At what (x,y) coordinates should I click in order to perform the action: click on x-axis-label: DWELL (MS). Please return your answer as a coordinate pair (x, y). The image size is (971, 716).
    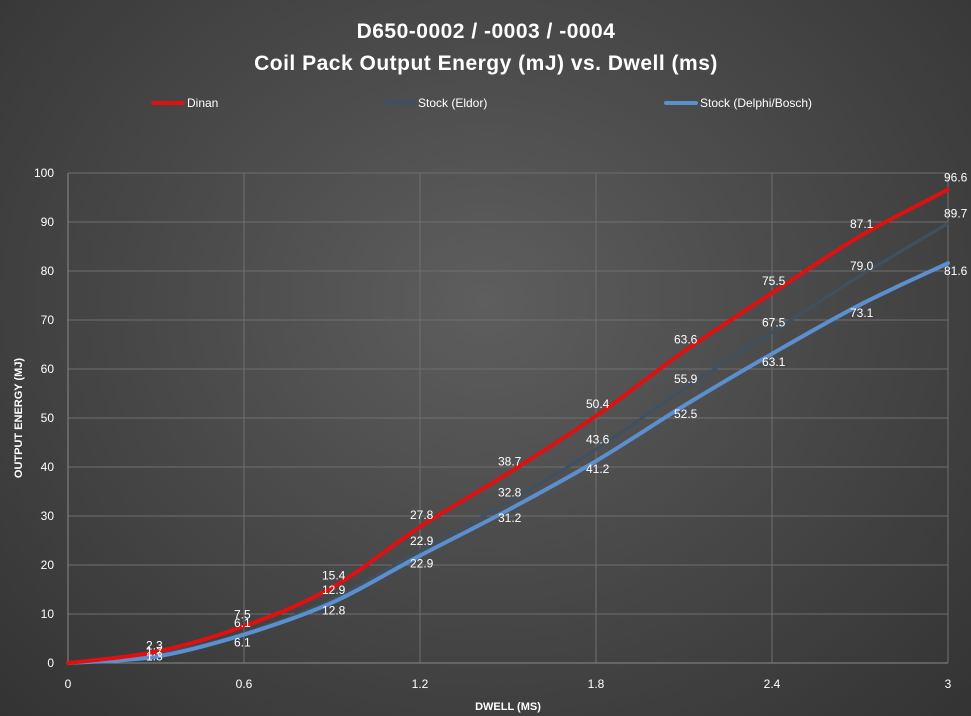
    Looking at the image, I should click on (508, 707).